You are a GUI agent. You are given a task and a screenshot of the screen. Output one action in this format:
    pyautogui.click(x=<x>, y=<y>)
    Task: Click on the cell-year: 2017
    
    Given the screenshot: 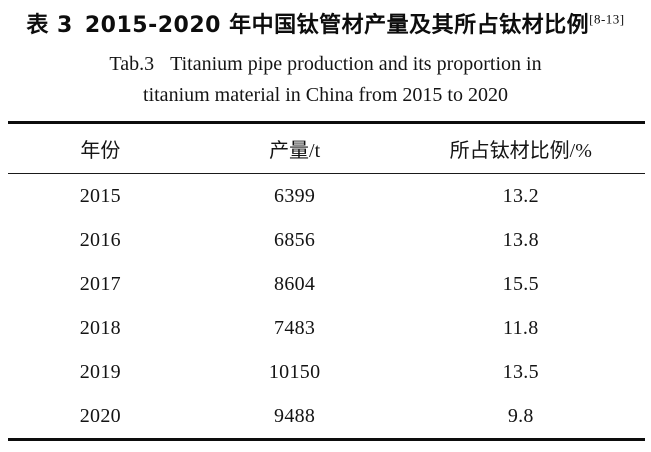 What is the action you would take?
    pyautogui.click(x=100, y=283)
    